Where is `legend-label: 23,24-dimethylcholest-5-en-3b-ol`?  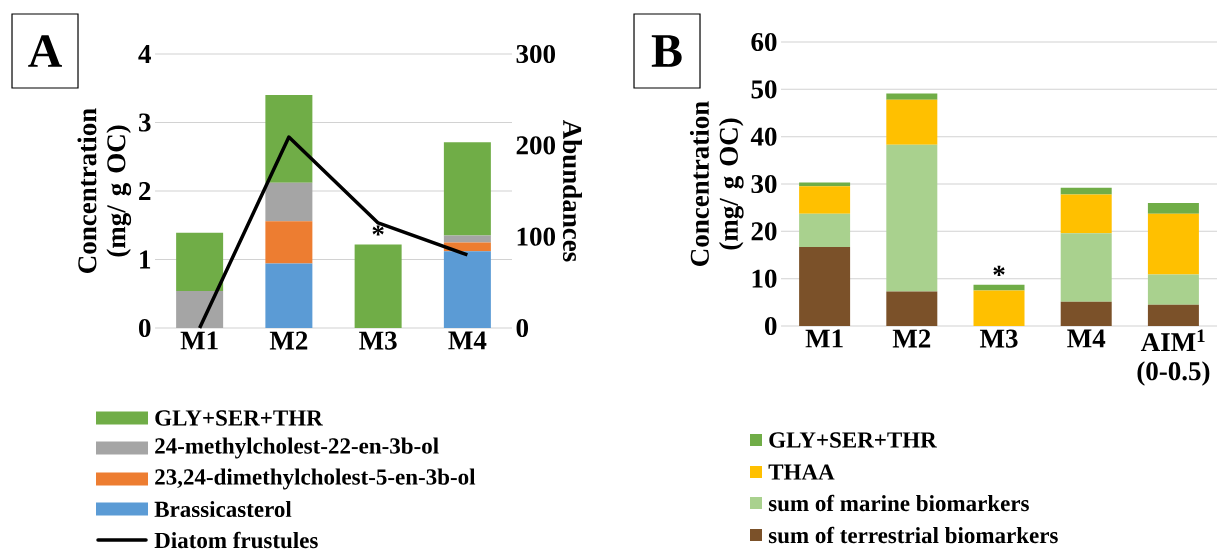
legend-label: 23,24-dimethylcholest-5-en-3b-ol is located at coordinates (315, 479).